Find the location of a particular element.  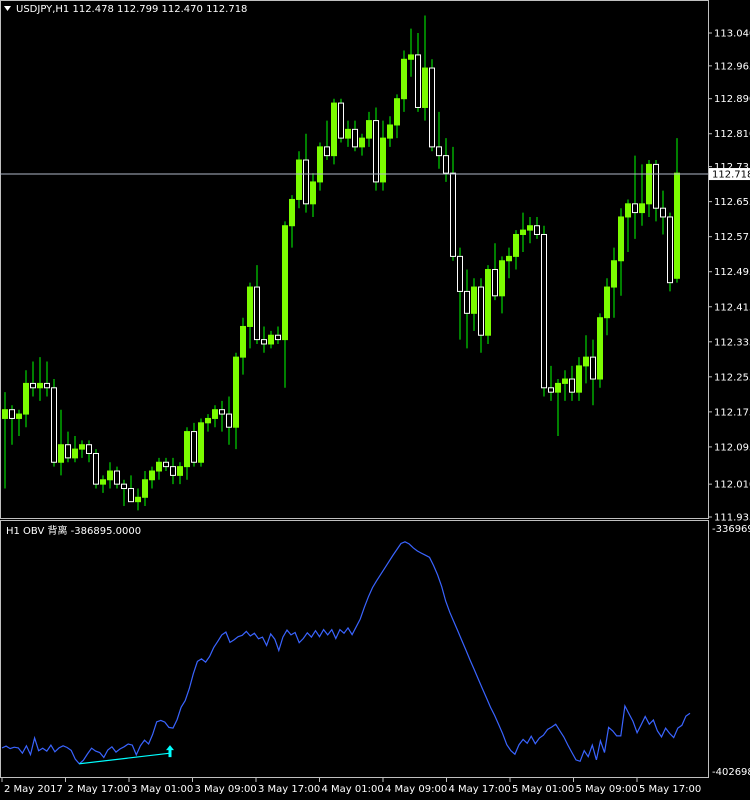

price-tick-label: 112.655 is located at coordinates (732, 202).